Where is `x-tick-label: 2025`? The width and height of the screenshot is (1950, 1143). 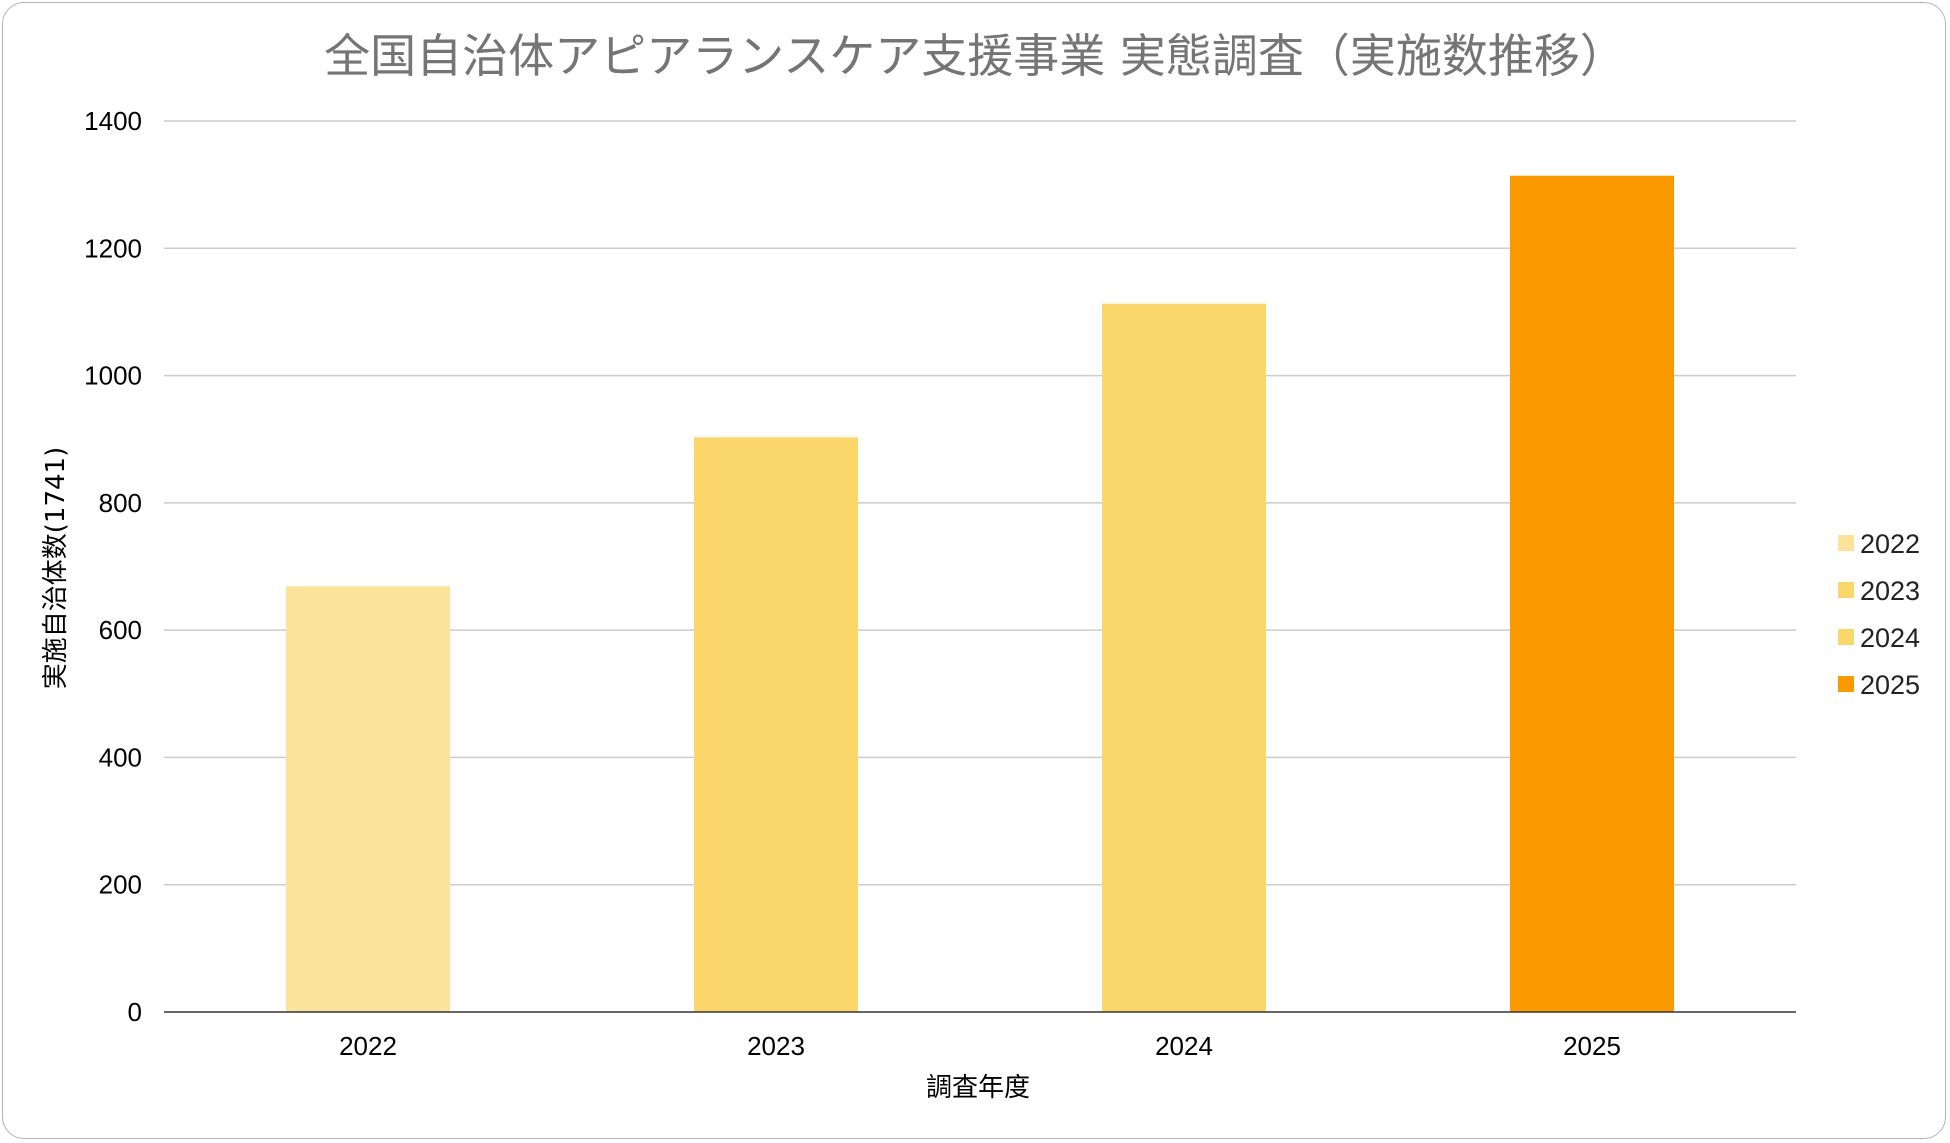 x-tick-label: 2025 is located at coordinates (1592, 1046).